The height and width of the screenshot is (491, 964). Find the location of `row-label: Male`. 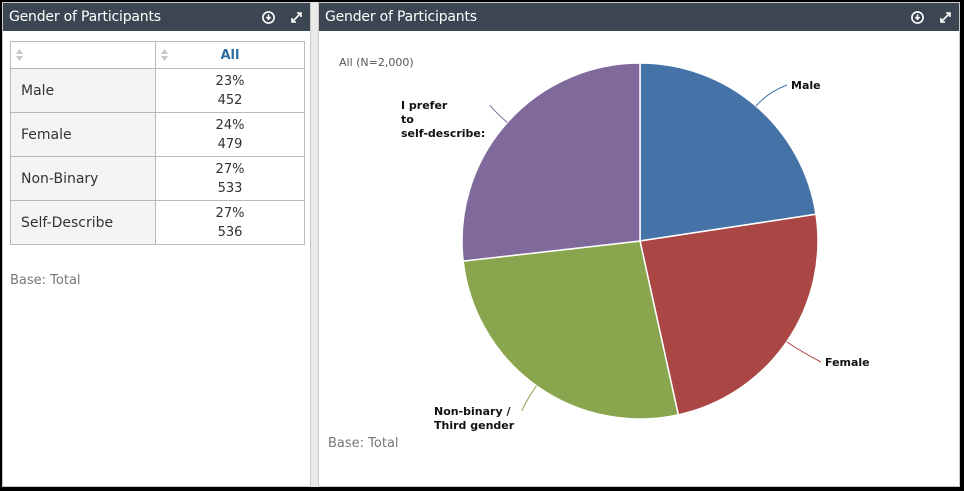

row-label: Male is located at coordinates (83, 90).